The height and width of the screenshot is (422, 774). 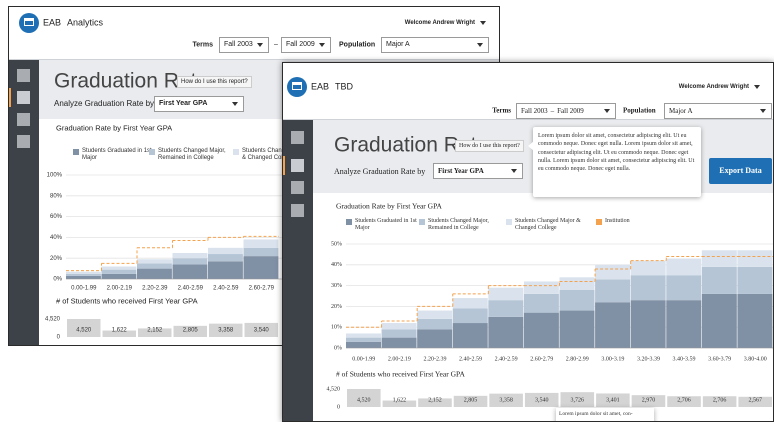 What do you see at coordinates (338, 407) in the screenshot?
I see `count-tick-label: 0` at bounding box center [338, 407].